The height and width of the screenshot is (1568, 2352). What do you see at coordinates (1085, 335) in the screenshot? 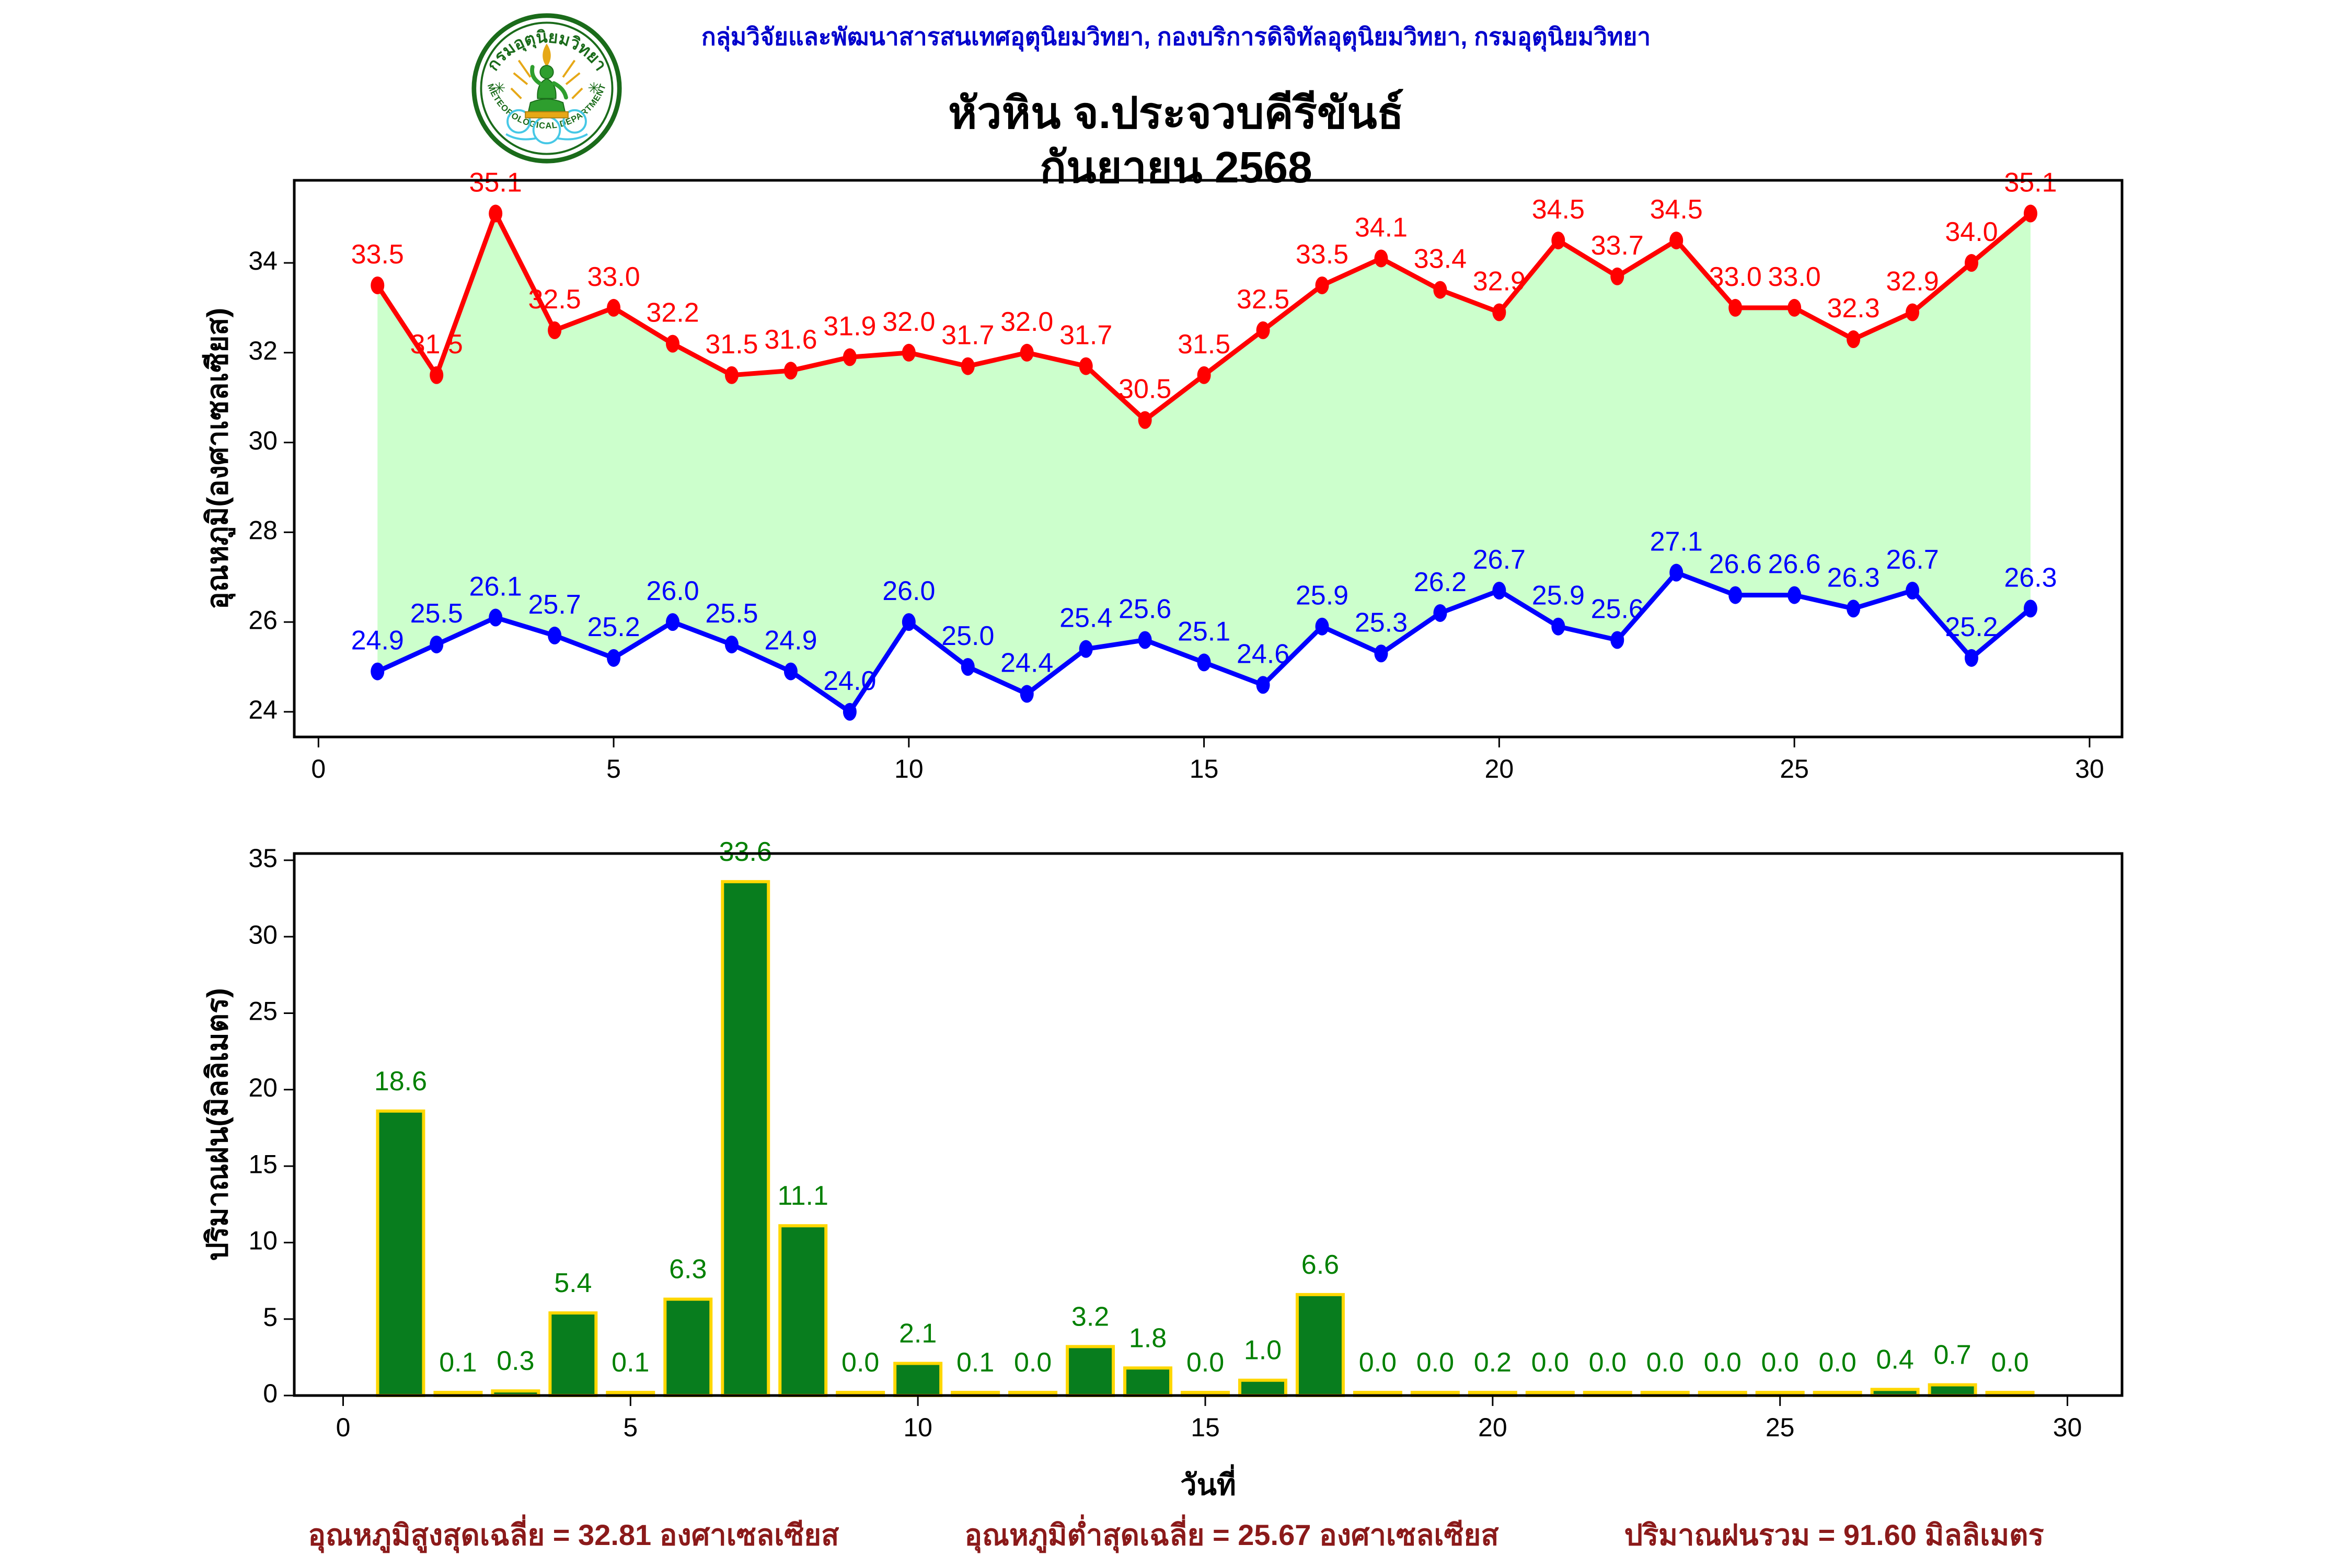
I see `data-point-label: 31.7` at bounding box center [1085, 335].